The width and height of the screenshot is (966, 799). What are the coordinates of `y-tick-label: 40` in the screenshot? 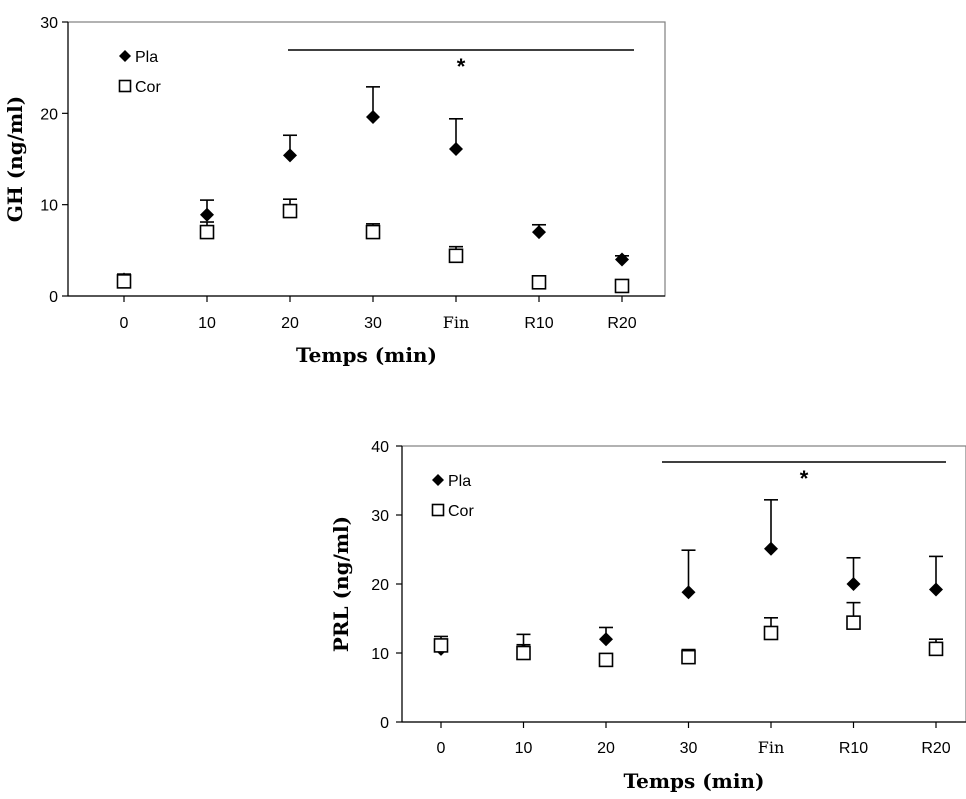 It's located at (380, 447).